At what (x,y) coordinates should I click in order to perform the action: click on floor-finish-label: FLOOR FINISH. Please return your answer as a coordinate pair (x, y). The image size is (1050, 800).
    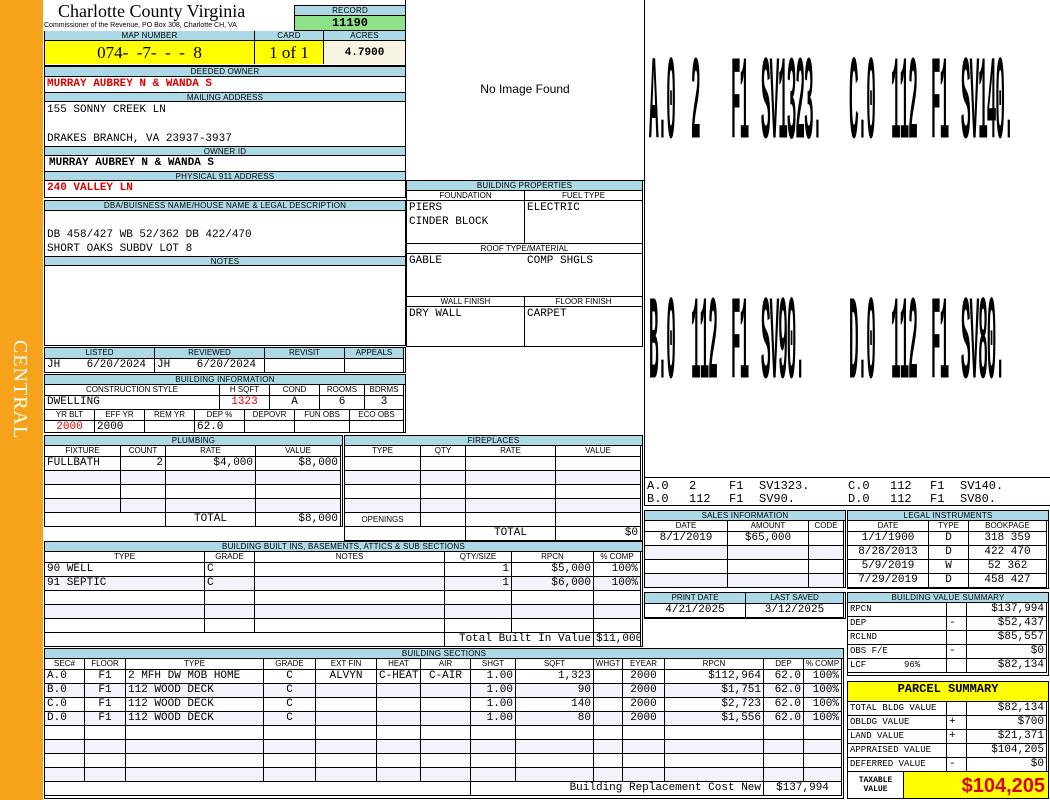
    Looking at the image, I should click on (583, 302).